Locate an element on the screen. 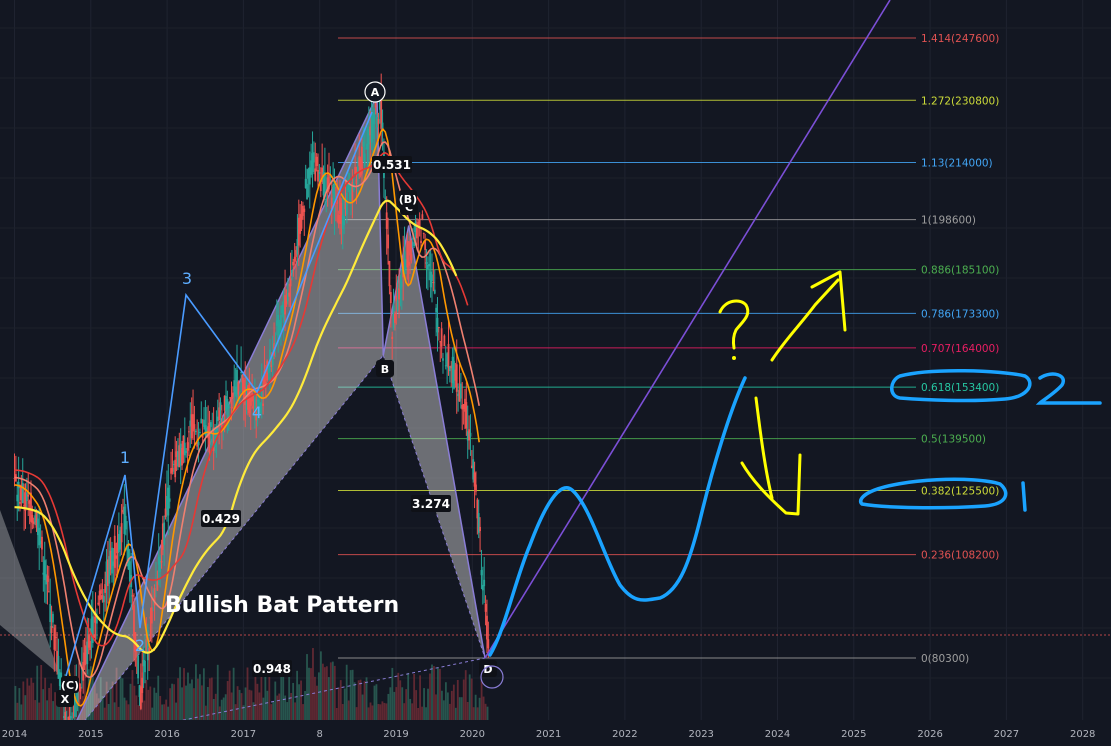 This screenshot has width=1111, height=746. point-box is located at coordinates (65, 698).